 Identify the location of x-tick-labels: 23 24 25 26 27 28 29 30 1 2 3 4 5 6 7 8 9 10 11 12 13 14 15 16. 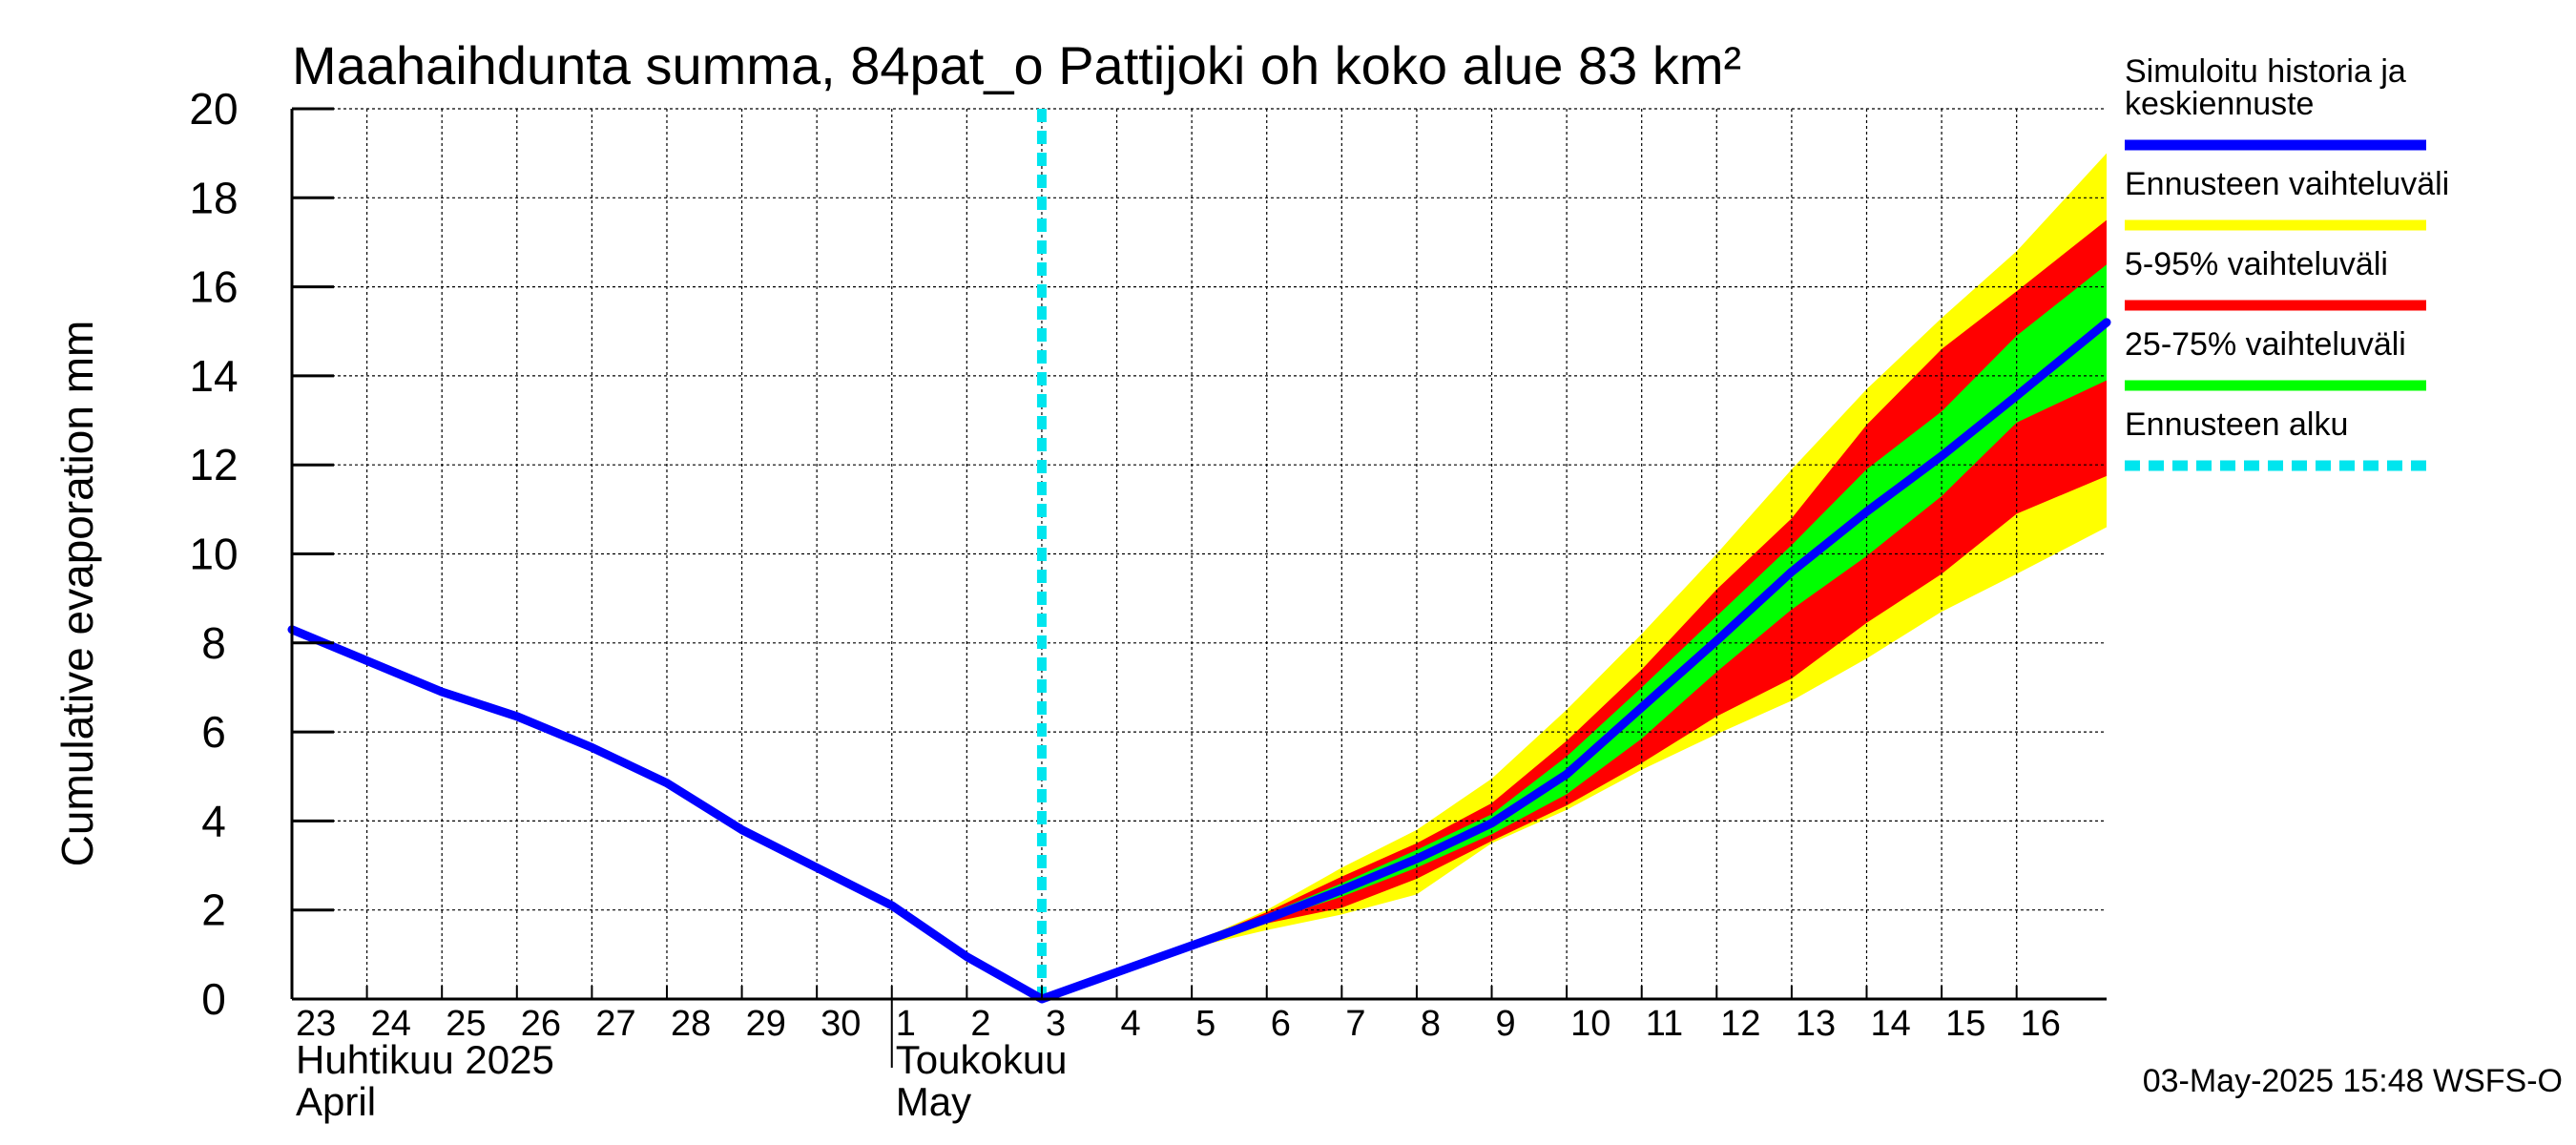
(1178, 1024).